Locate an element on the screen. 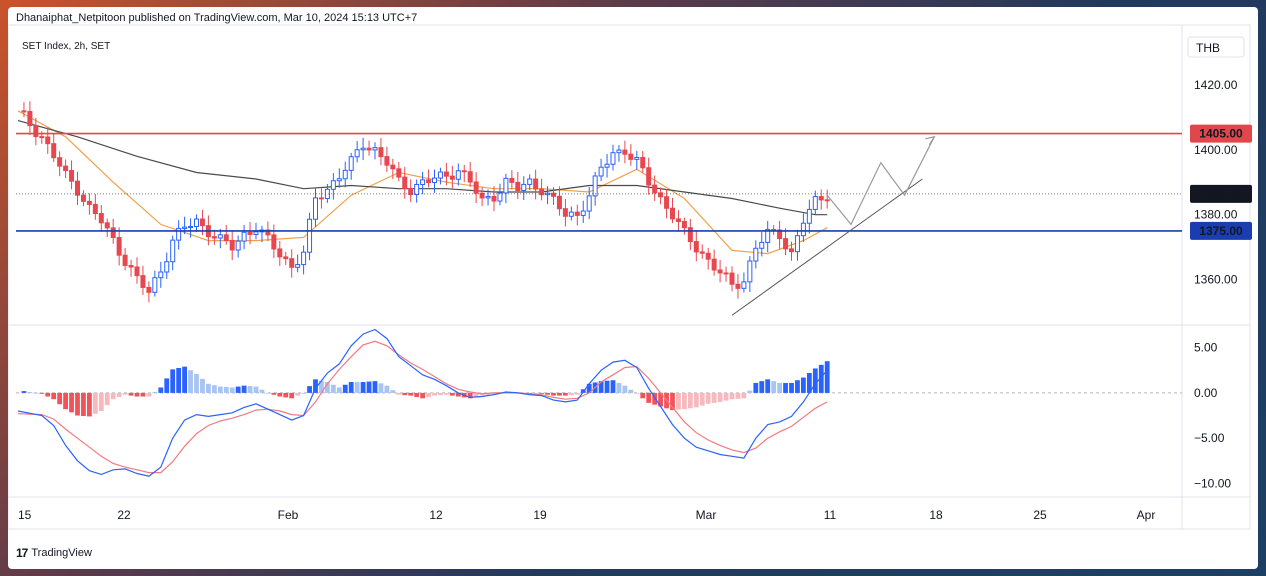  projection-arrowhead-icon is located at coordinates (930, 140).